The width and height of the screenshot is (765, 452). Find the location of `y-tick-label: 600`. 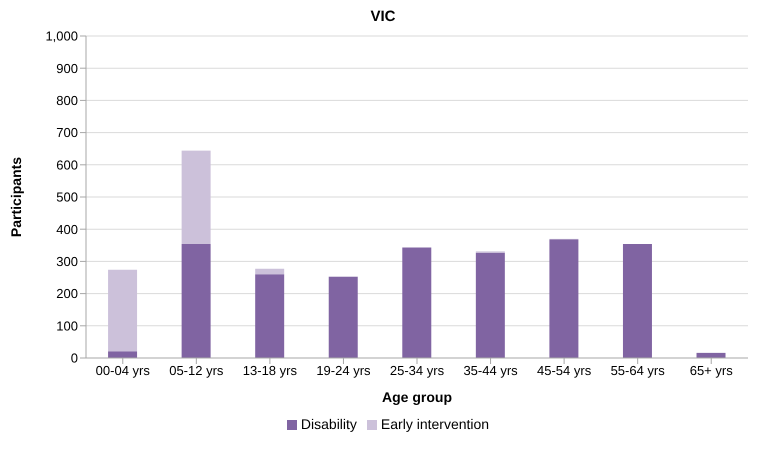

y-tick-label: 600 is located at coordinates (67, 164).